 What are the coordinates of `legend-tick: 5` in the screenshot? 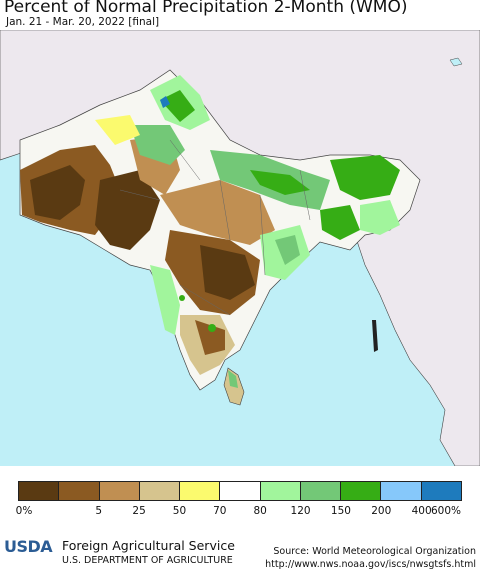 It's located at (99, 511).